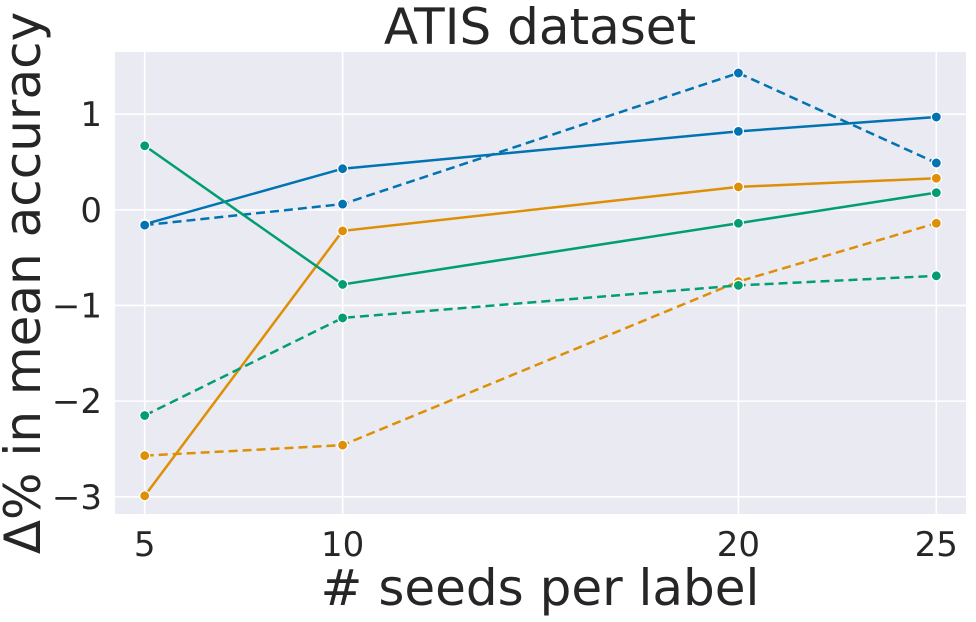 The height and width of the screenshot is (622, 976). Describe the element at coordinates (77, 306) in the screenshot. I see `y-tick-label: −1` at that location.